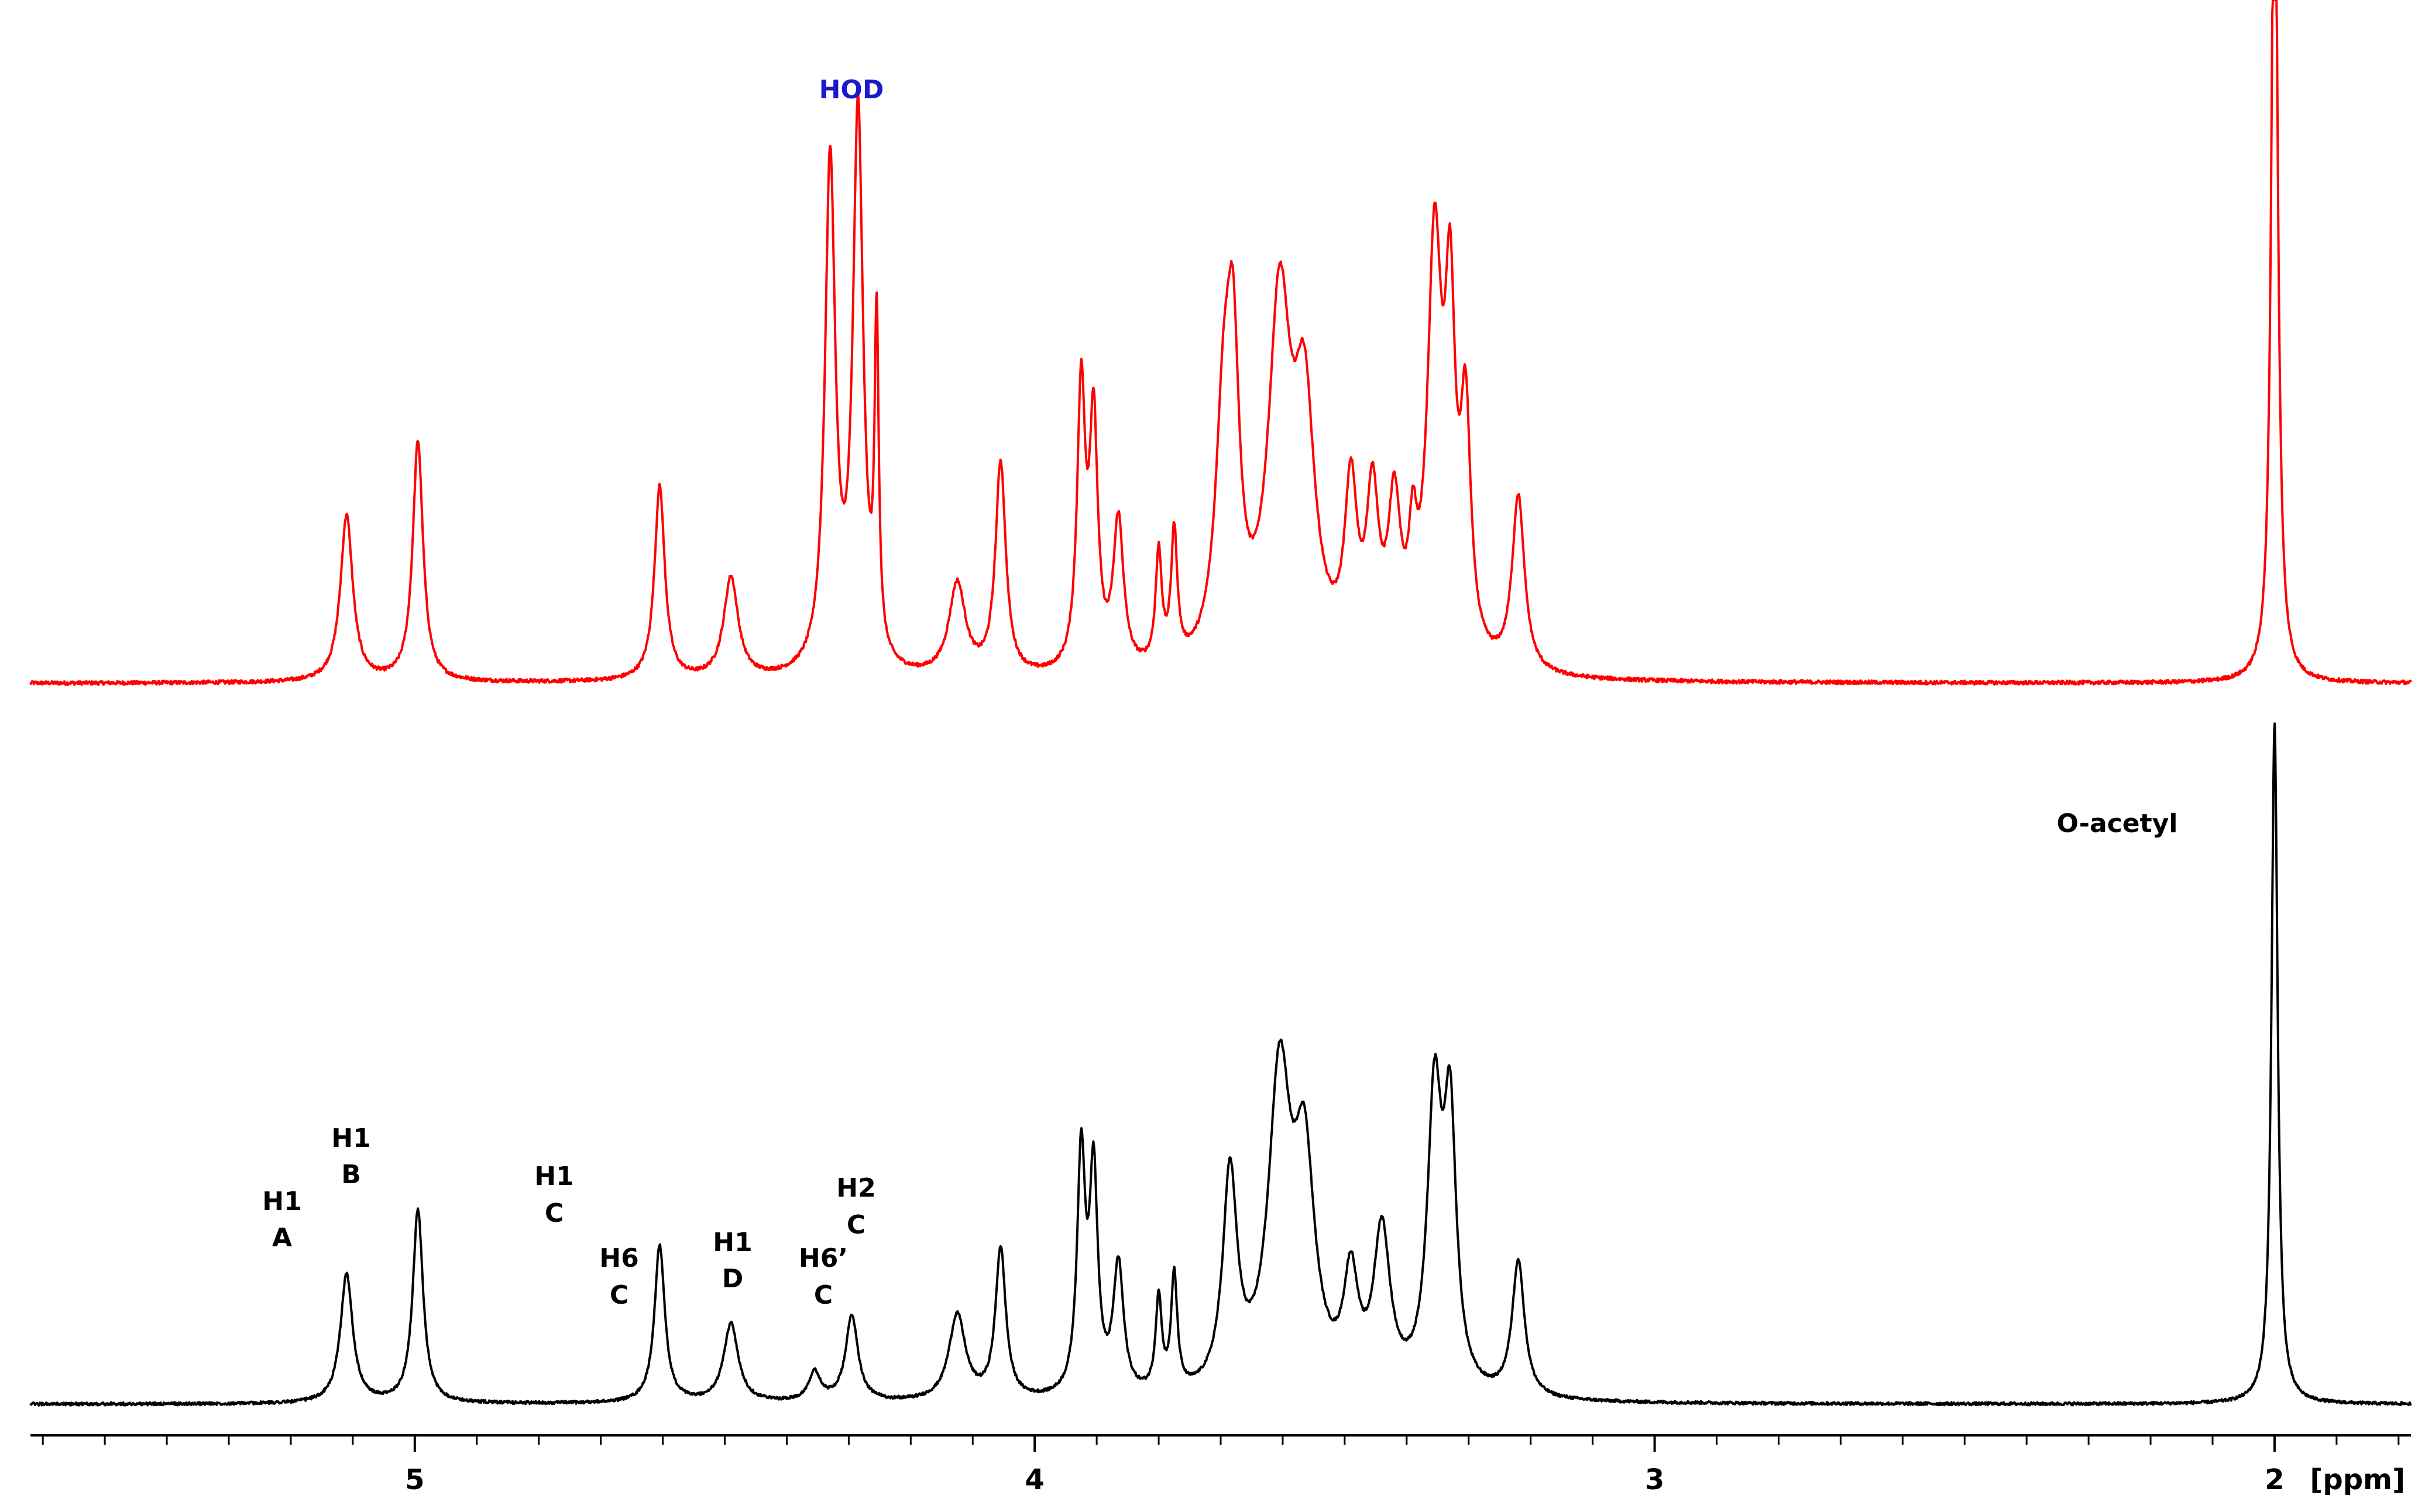 The width and height of the screenshot is (2425, 1512). What do you see at coordinates (351, 1175) in the screenshot?
I see `annotation-h1b-line2: B` at bounding box center [351, 1175].